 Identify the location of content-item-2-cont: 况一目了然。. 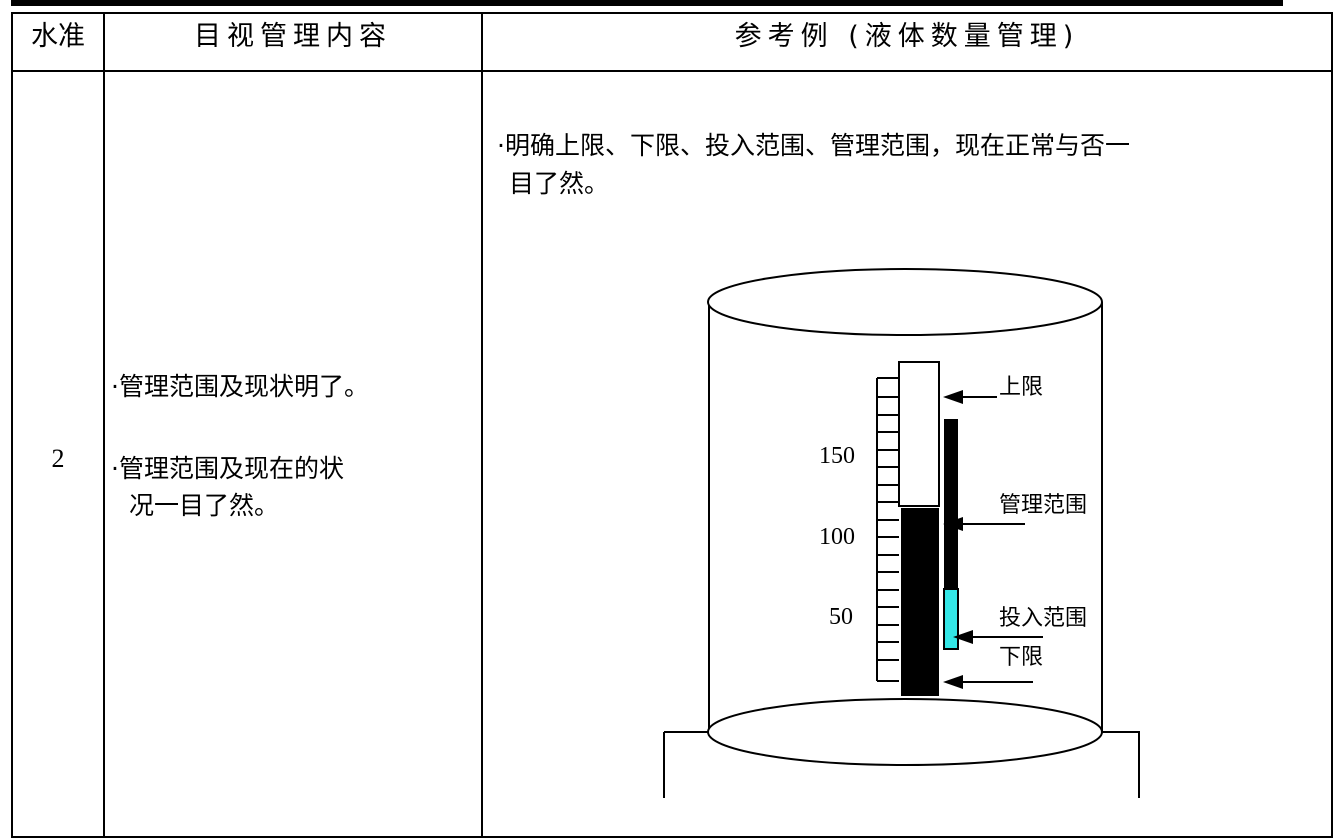
(204, 505).